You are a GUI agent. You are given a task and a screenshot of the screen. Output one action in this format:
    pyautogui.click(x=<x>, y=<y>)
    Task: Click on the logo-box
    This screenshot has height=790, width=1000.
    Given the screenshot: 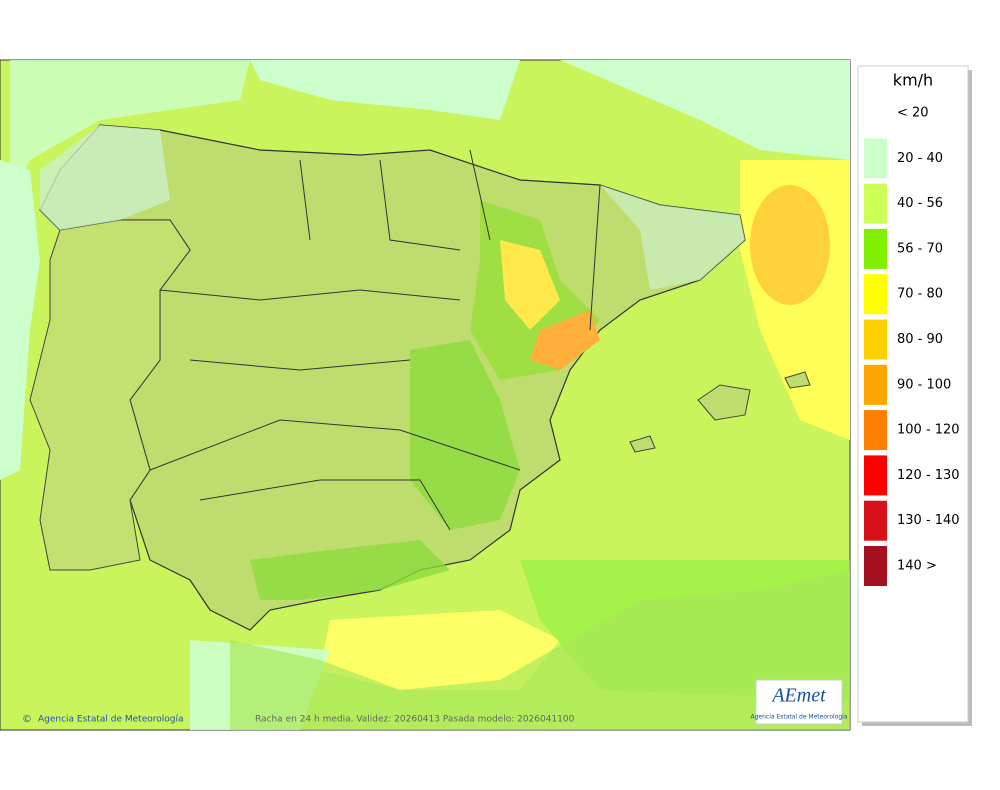 What is the action you would take?
    pyautogui.click(x=799, y=702)
    